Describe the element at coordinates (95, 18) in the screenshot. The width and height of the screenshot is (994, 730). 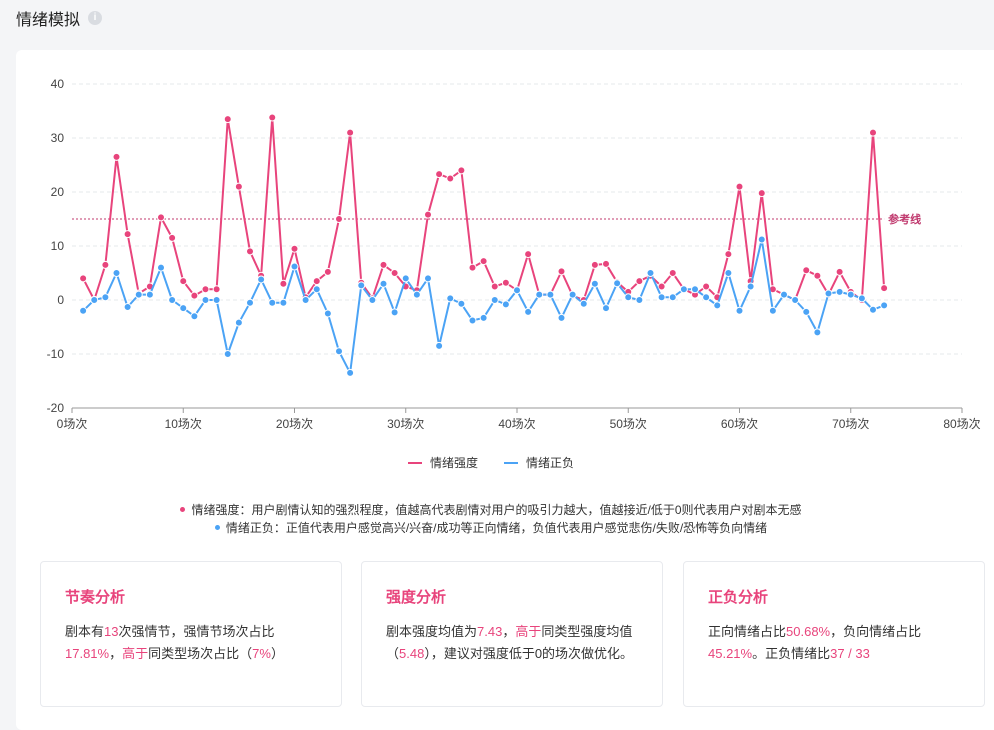
I see `info-icon: i` at that location.